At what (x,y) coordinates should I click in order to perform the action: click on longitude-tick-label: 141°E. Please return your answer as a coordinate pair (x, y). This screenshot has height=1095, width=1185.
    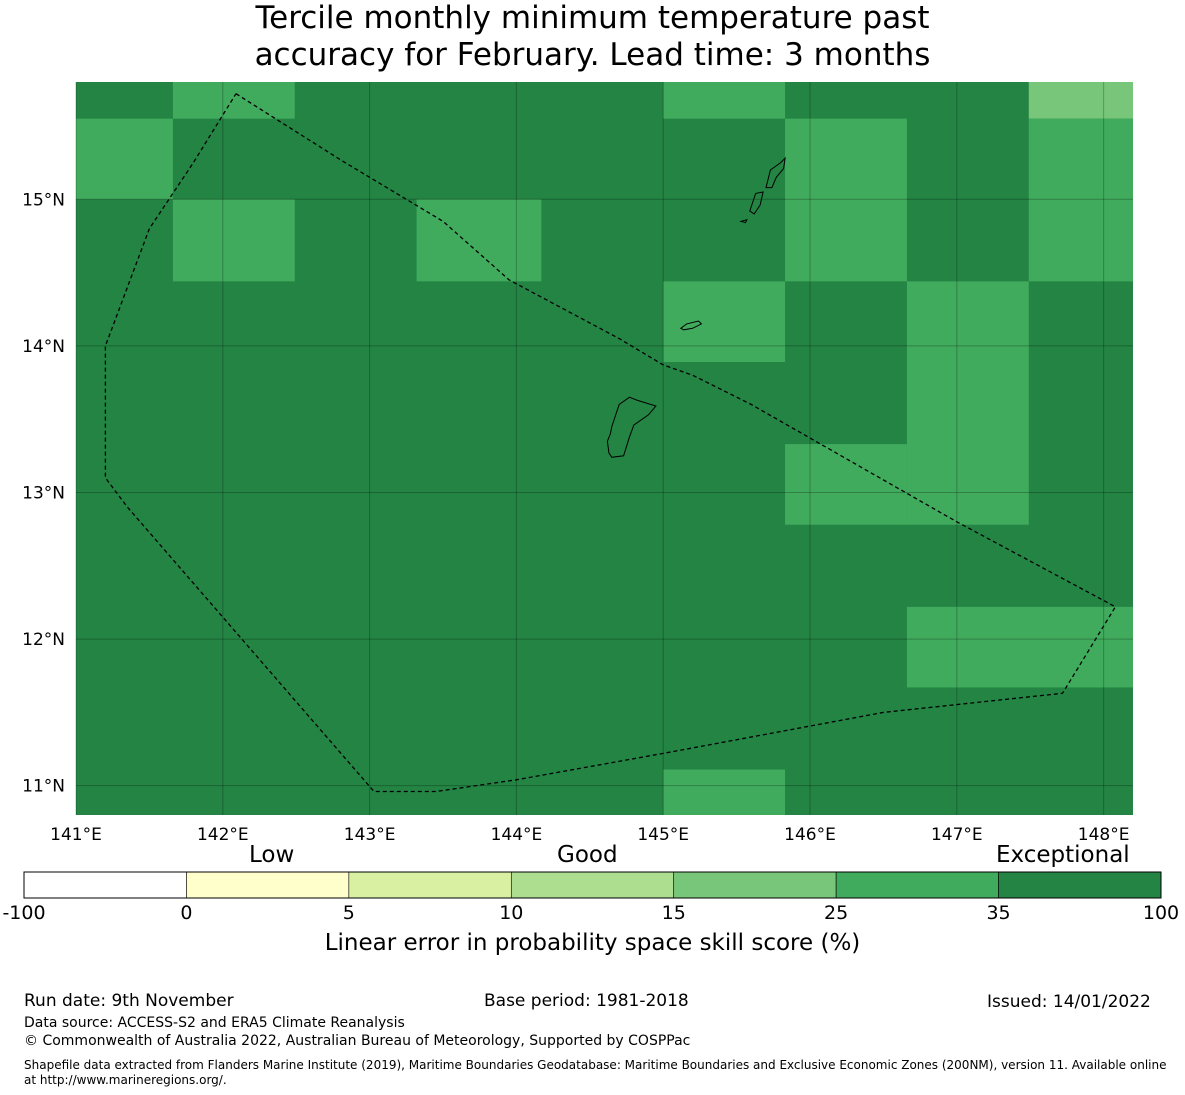
    Looking at the image, I should click on (76, 835).